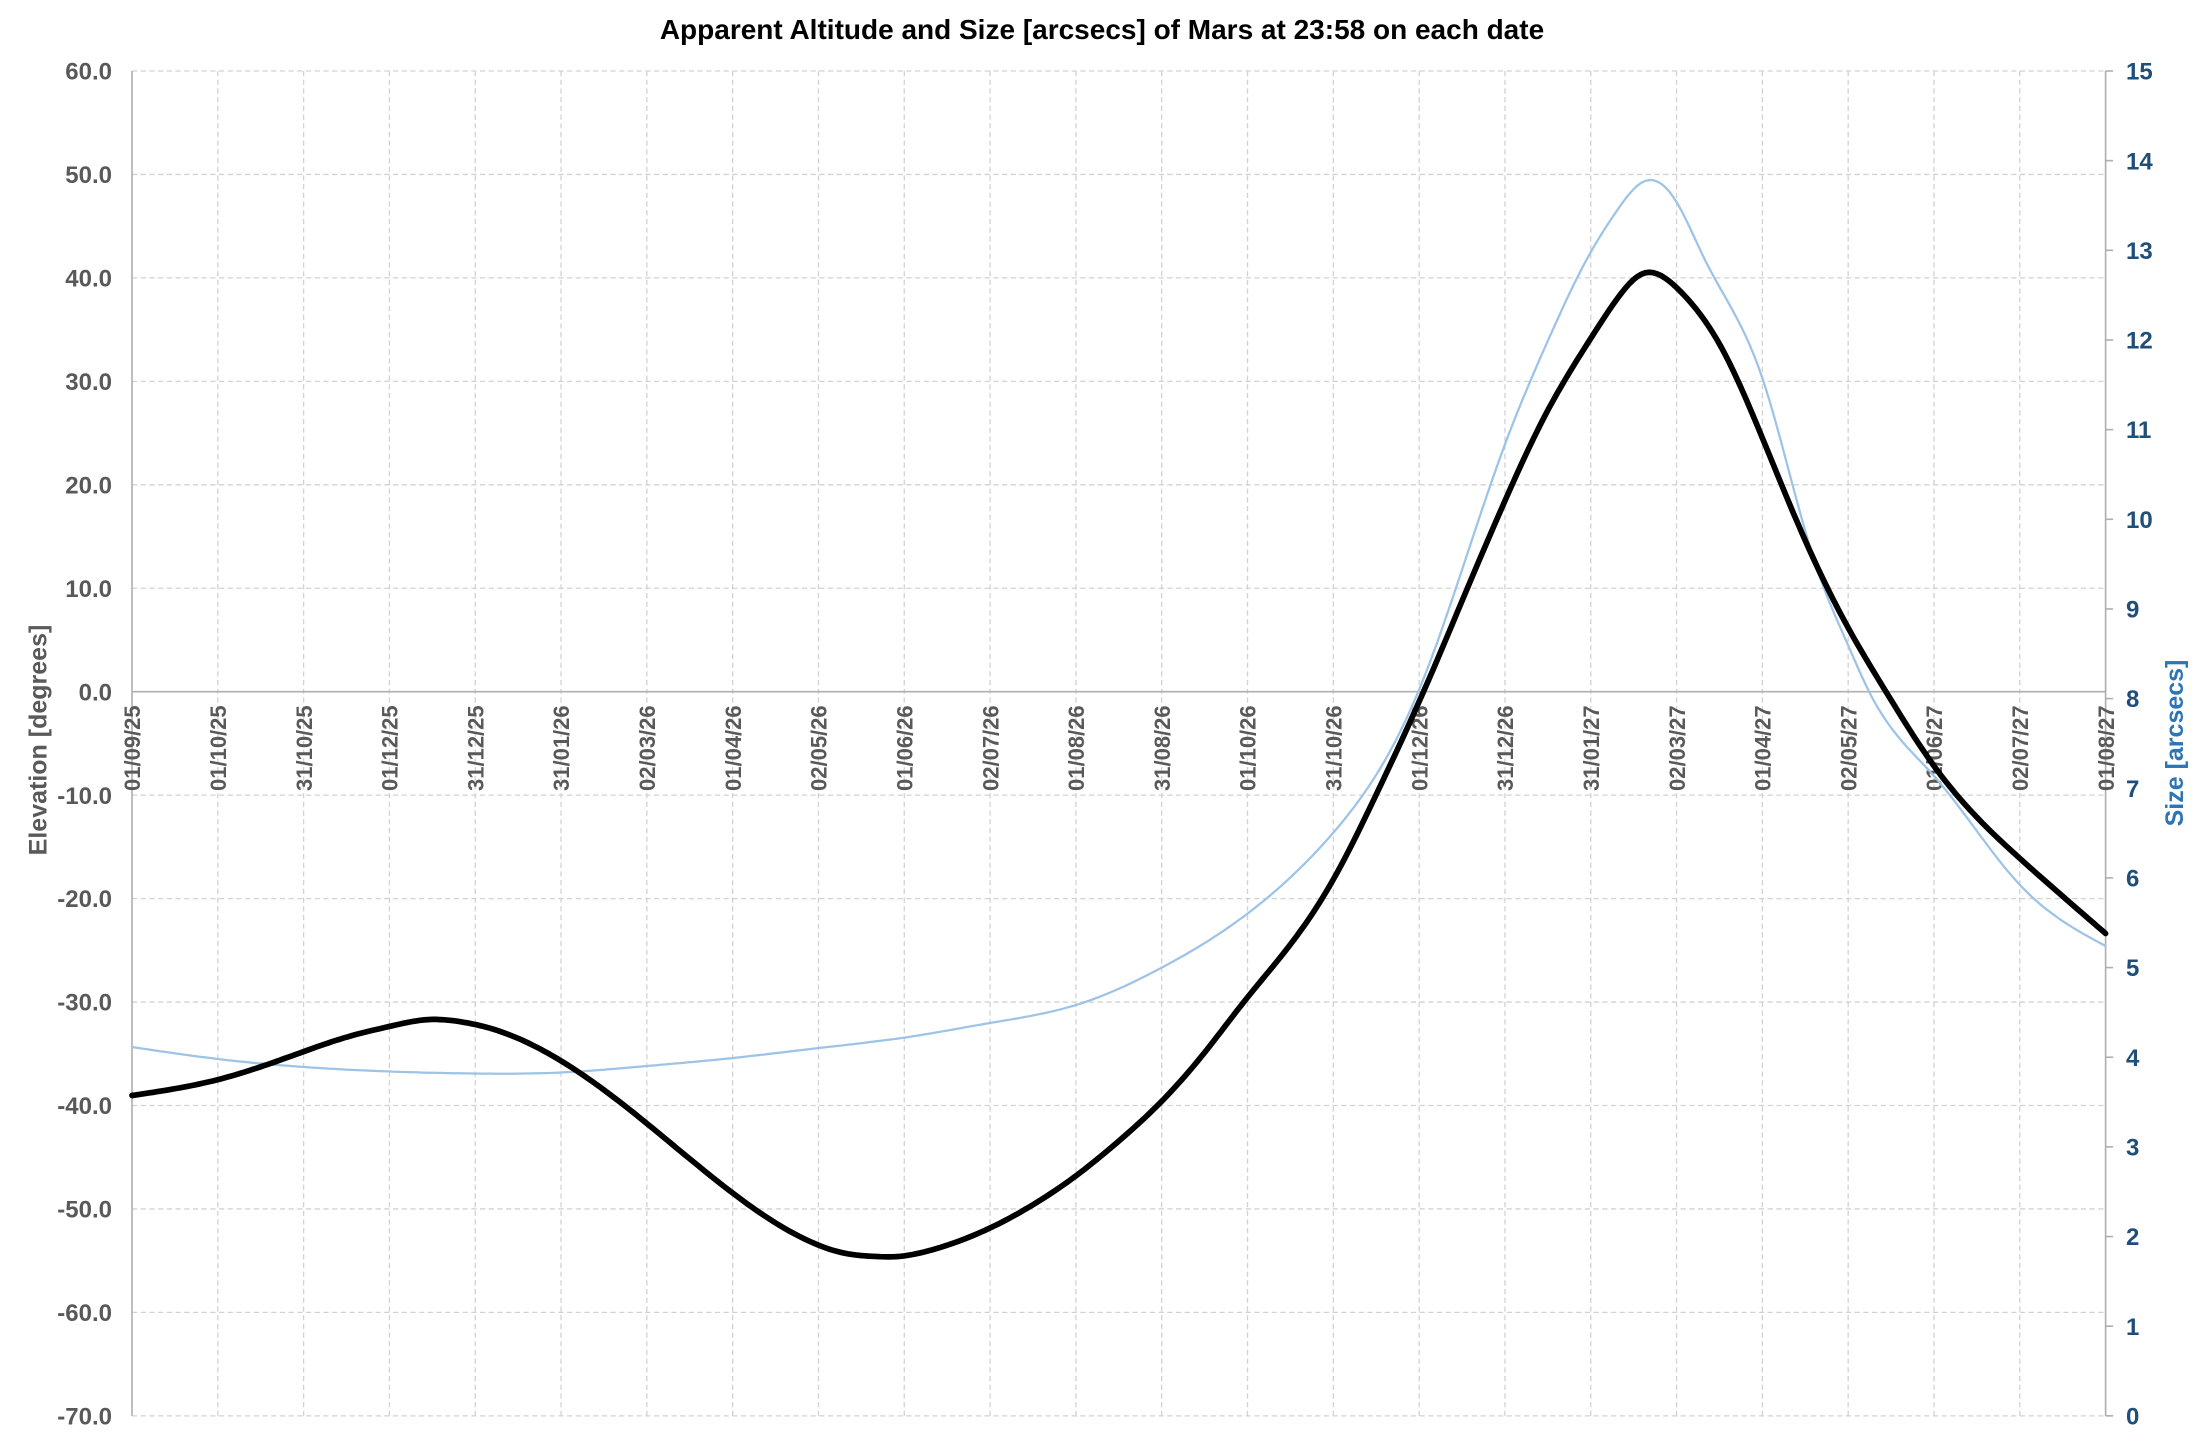 The width and height of the screenshot is (2197, 1436). What do you see at coordinates (2132, 1148) in the screenshot?
I see `svg-text: 3` at bounding box center [2132, 1148].